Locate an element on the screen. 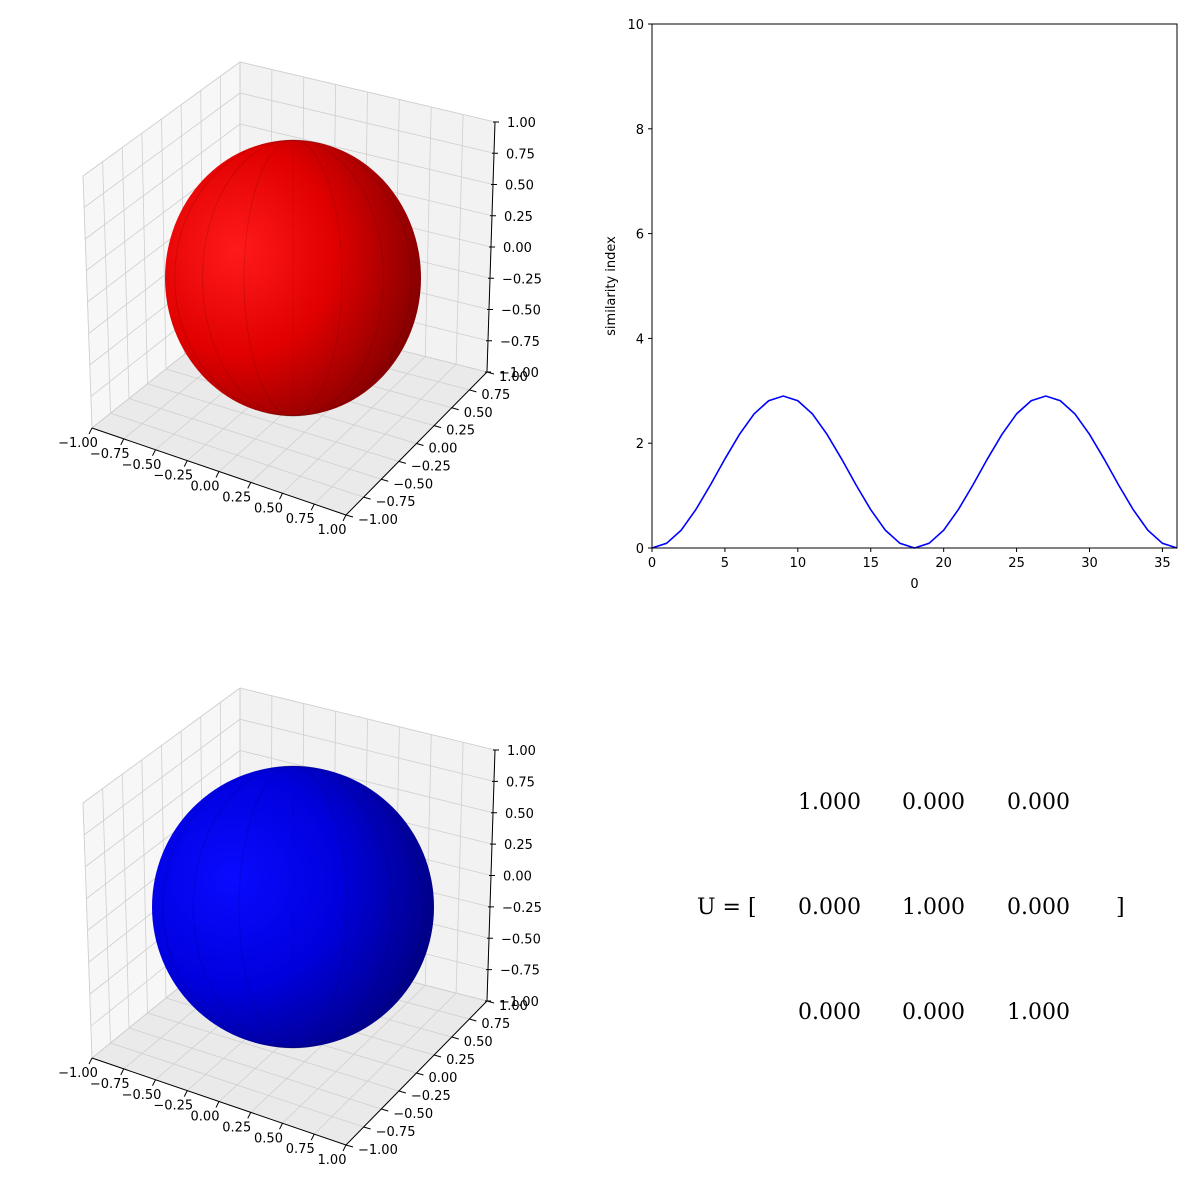 The image size is (1200, 1204). z-tick-label: −1.00 is located at coordinates (519, 373).